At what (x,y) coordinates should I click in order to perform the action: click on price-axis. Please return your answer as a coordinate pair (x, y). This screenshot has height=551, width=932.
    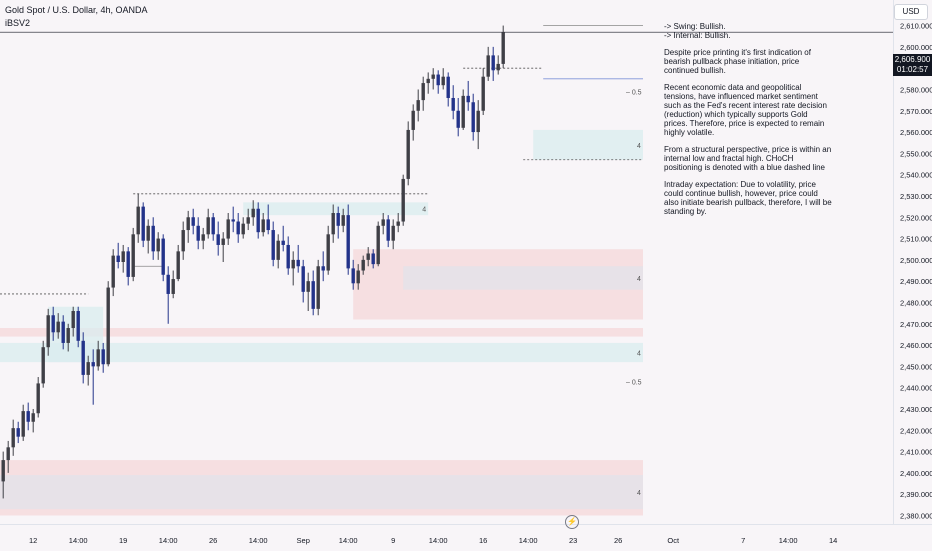
    Looking at the image, I should click on (912, 262).